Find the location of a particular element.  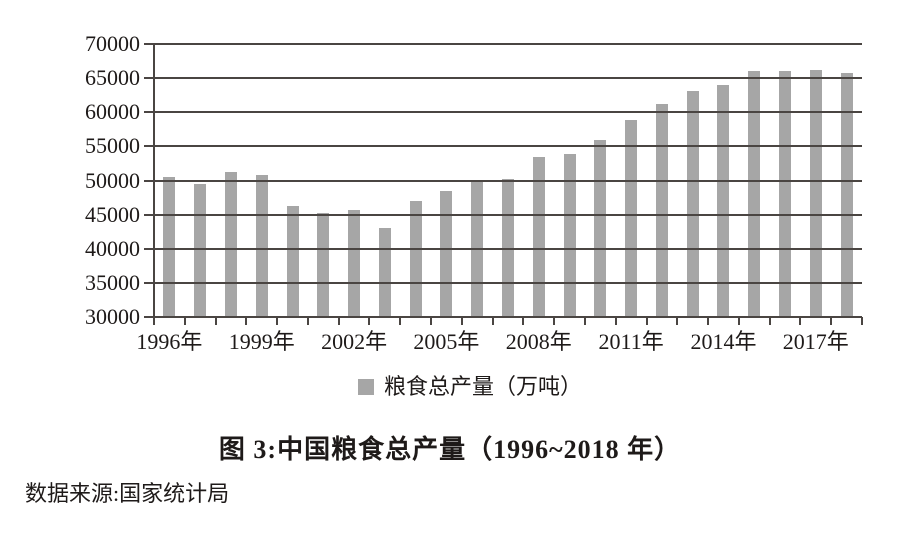

legend: 粮食总产量（万吨） is located at coordinates (450, 387).